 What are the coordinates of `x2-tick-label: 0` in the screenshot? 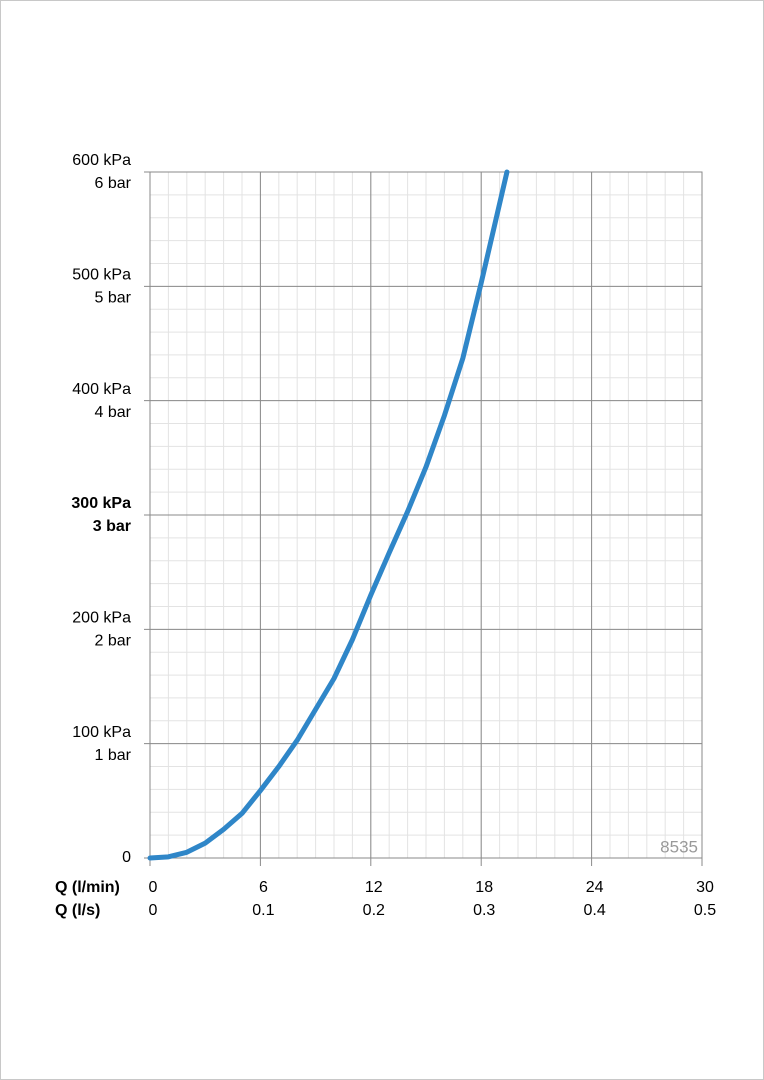 It's located at (153, 910).